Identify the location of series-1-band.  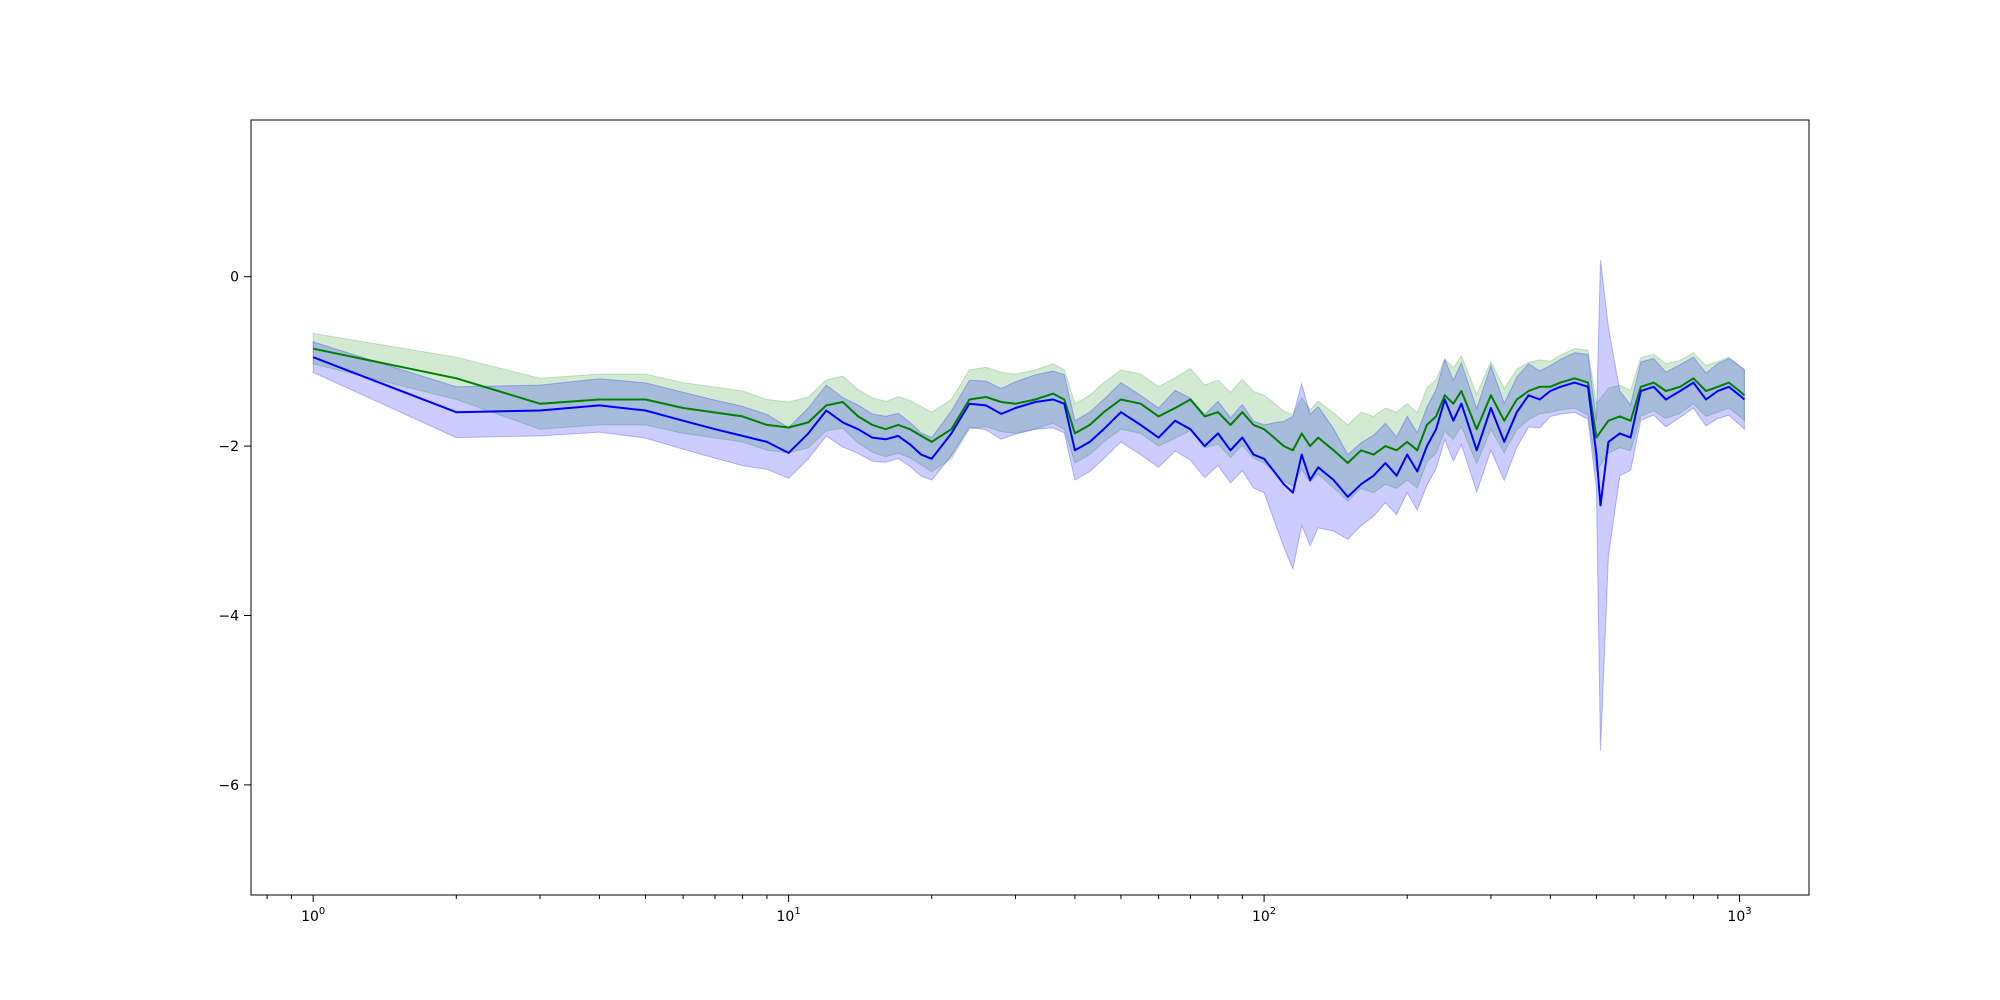
(1028, 417).